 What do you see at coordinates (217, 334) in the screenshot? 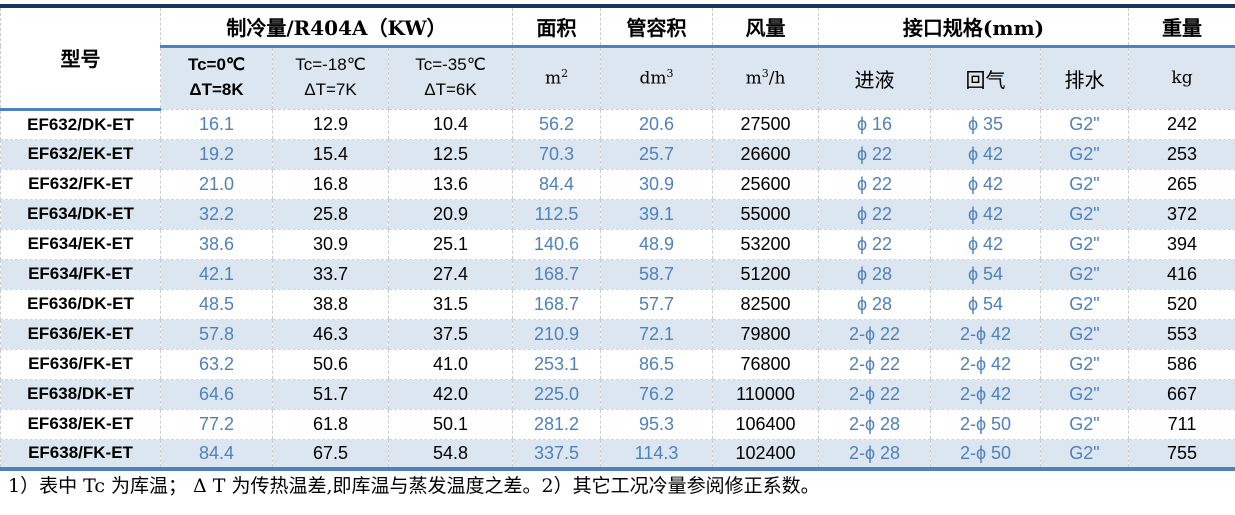
I see `cooling-tc0-cell: 57.8` at bounding box center [217, 334].